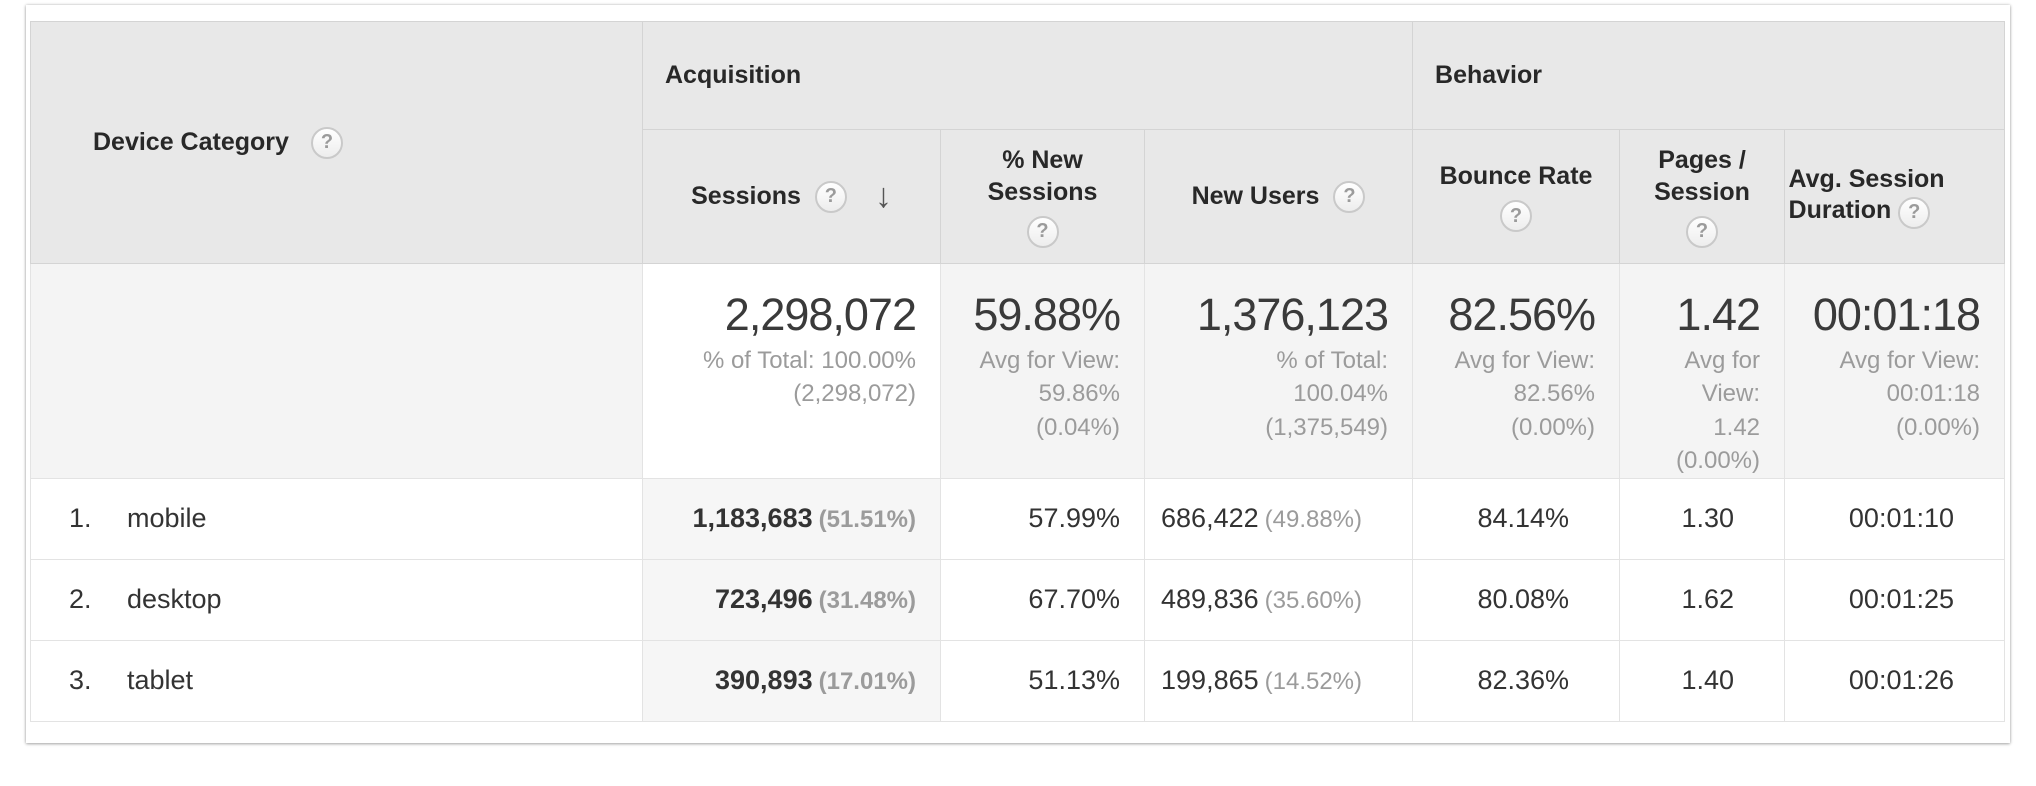  I want to click on column-header-sessions: Sessions ? ↓, so click(791, 196).